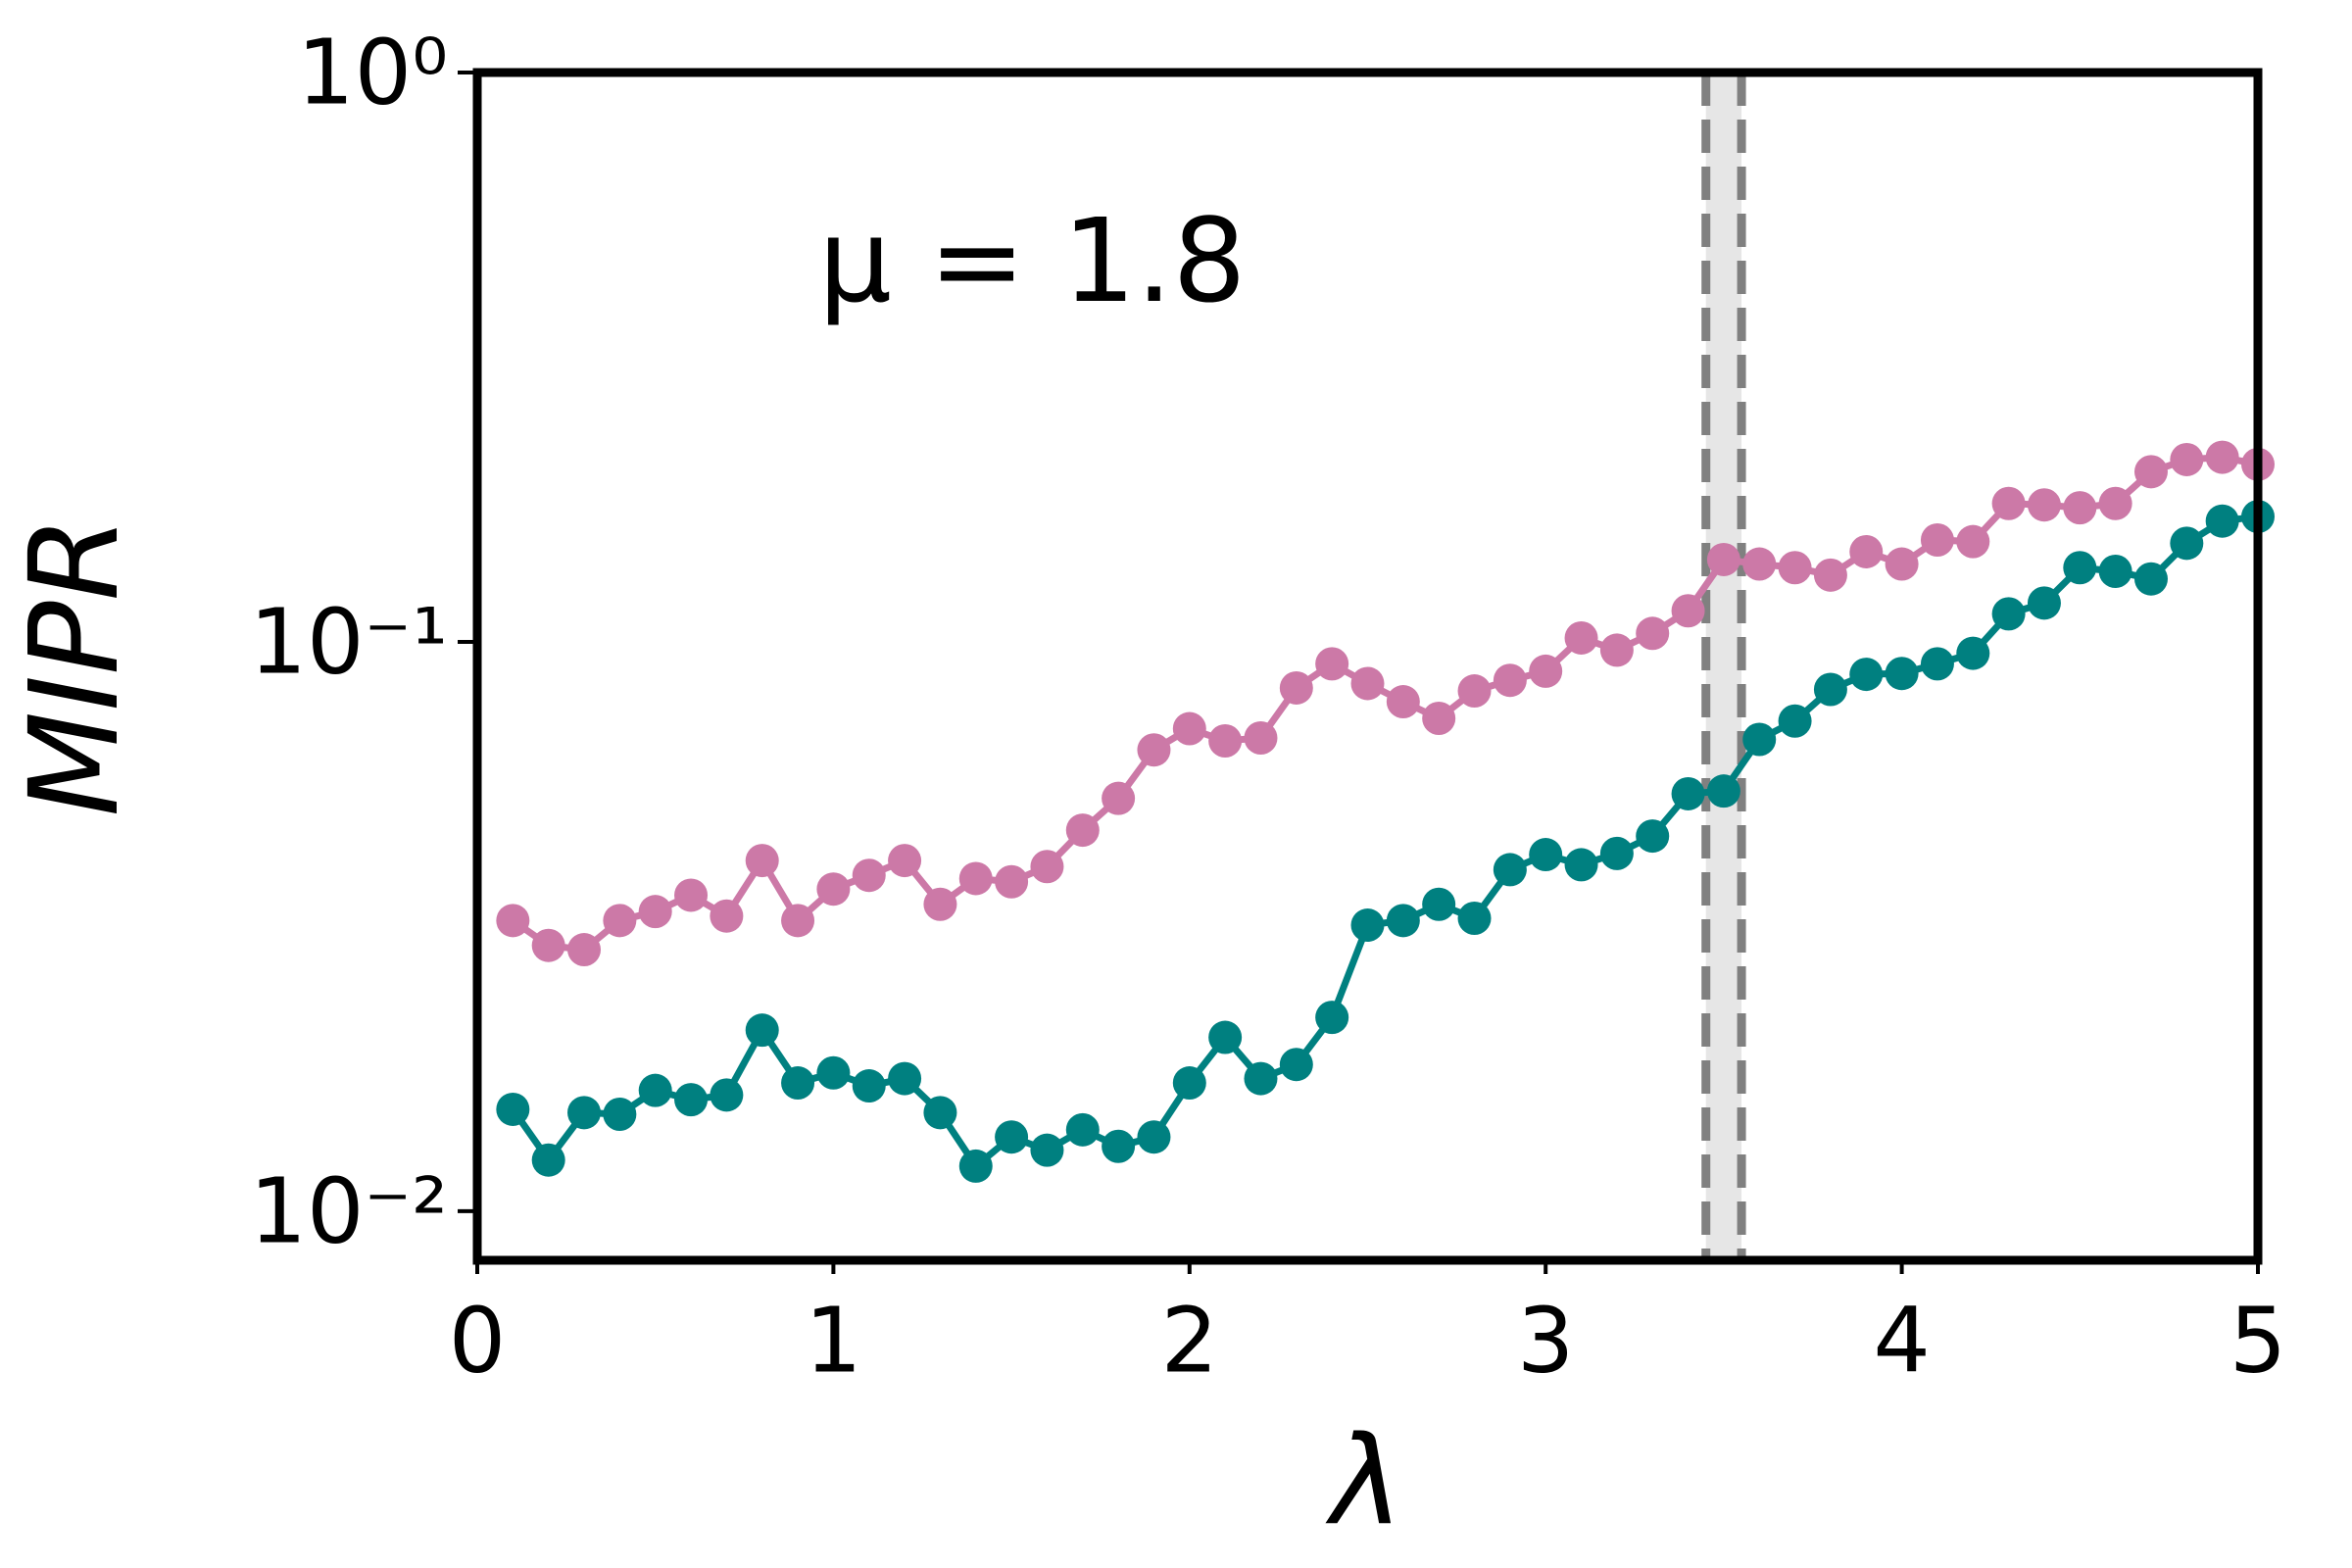 This screenshot has width=2352, height=1568. What do you see at coordinates (348, 641) in the screenshot?
I see `y-tick-label: 10⁻¹` at bounding box center [348, 641].